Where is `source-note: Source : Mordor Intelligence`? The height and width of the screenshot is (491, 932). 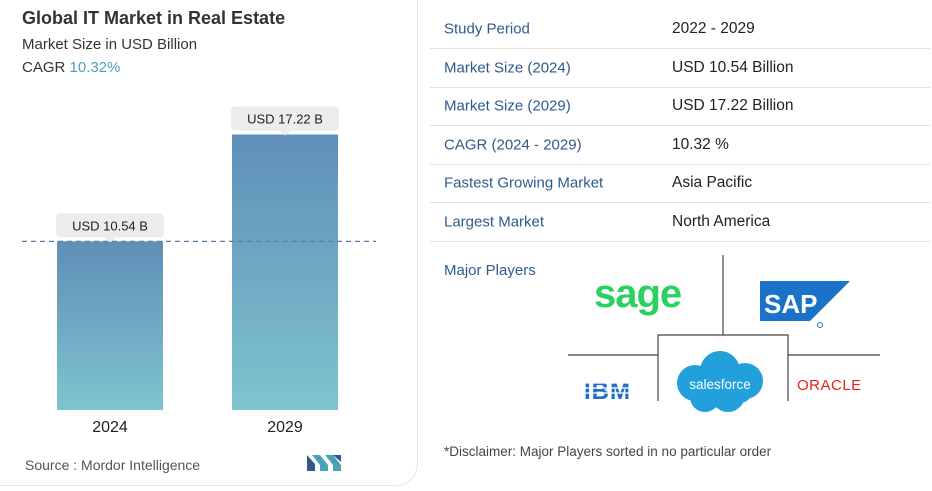 source-note: Source : Mordor Intelligence is located at coordinates (113, 465).